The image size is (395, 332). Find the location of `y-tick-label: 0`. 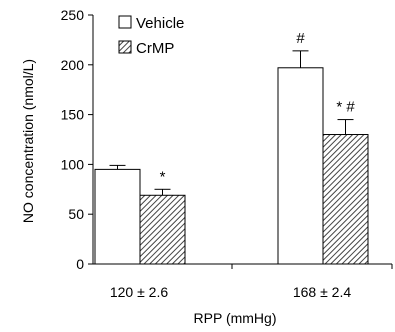

y-tick-label: 0 is located at coordinates (80, 264).